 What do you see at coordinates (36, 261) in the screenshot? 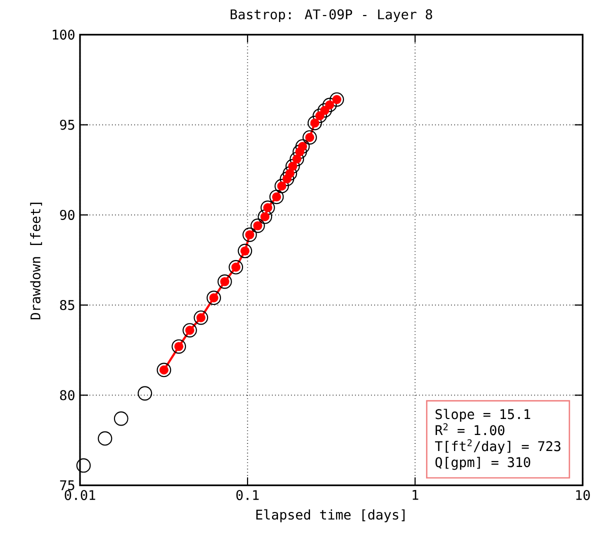
I see `y-axis-title: Drawdown [feet]` at bounding box center [36, 261].